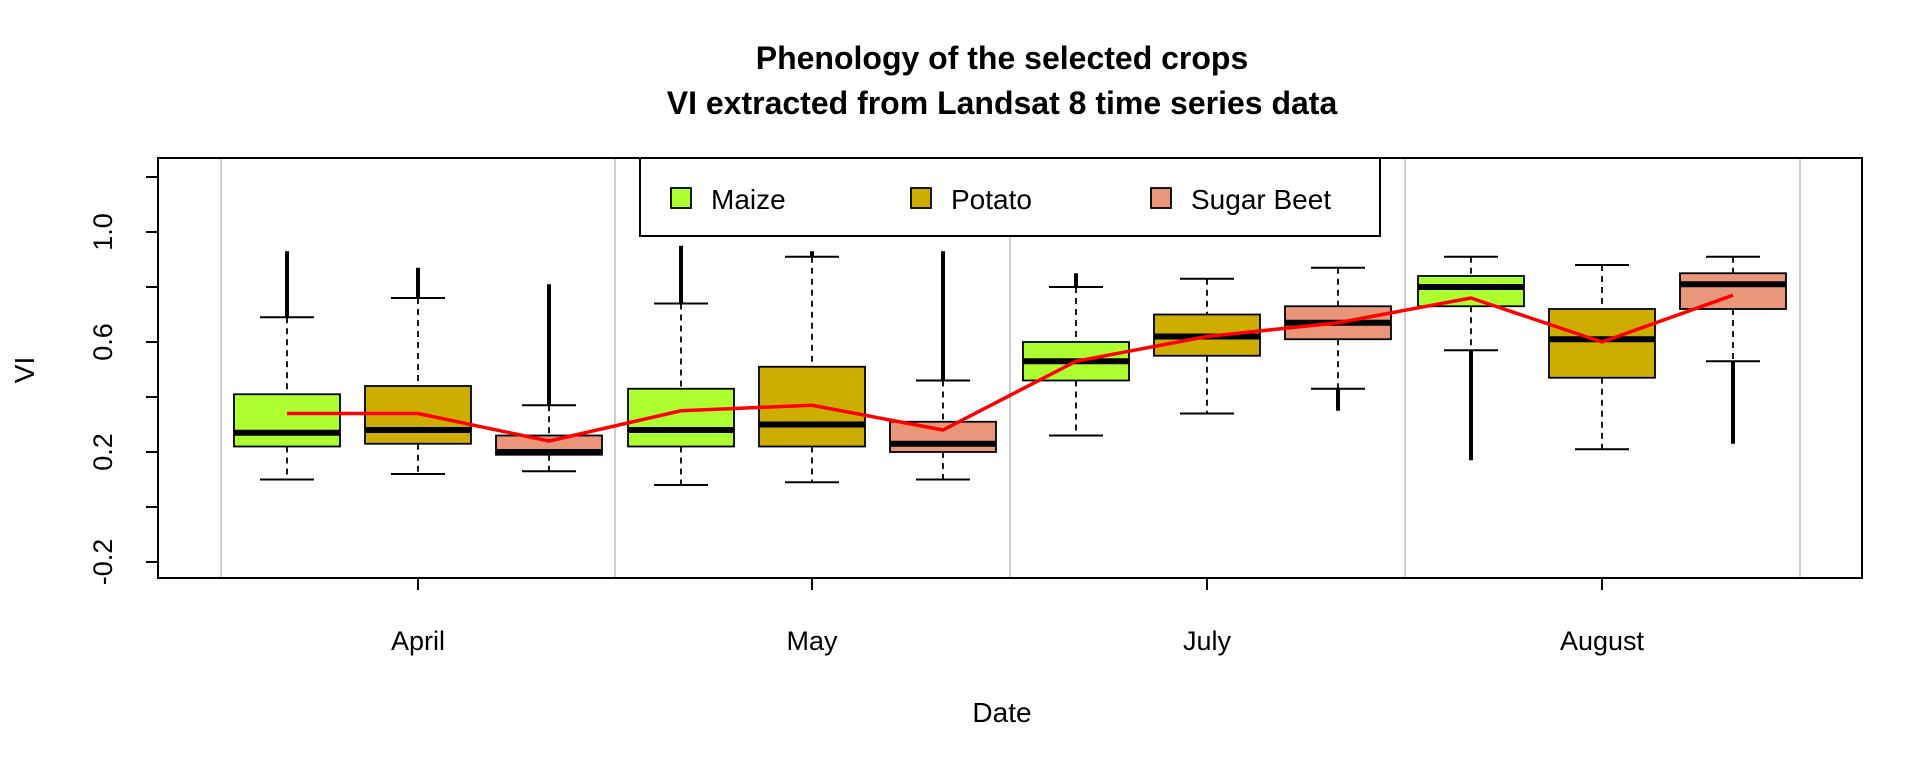  What do you see at coordinates (1161, 198) in the screenshot?
I see `legend-swatch-sugar-beet` at bounding box center [1161, 198].